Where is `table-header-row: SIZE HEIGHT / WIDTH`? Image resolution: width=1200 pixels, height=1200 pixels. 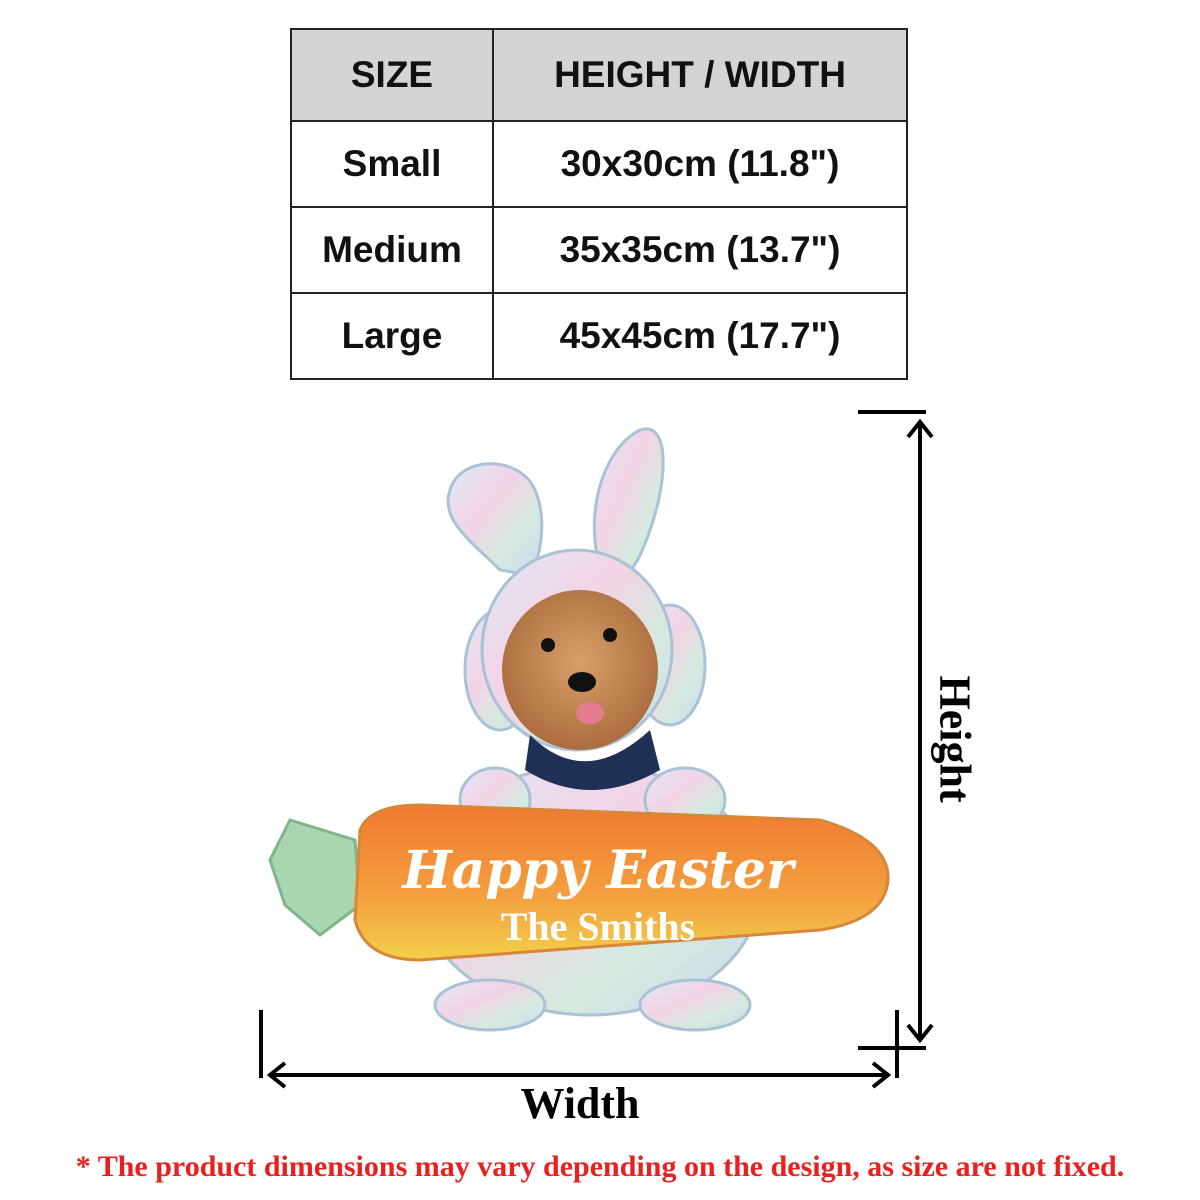 table-header-row: SIZE HEIGHT / WIDTH is located at coordinates (599, 75).